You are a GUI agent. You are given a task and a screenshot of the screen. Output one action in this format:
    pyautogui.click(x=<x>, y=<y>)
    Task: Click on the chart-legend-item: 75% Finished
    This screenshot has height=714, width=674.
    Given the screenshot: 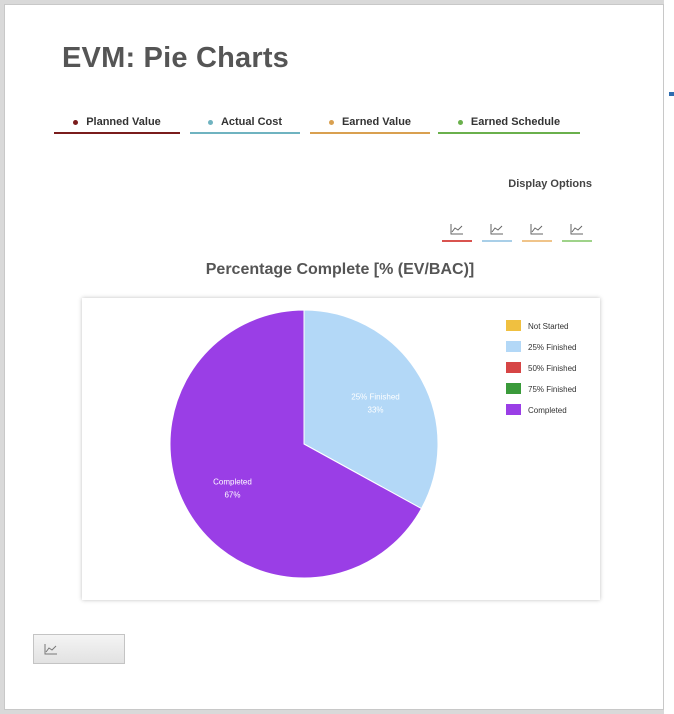 What is the action you would take?
    pyautogui.click(x=541, y=388)
    